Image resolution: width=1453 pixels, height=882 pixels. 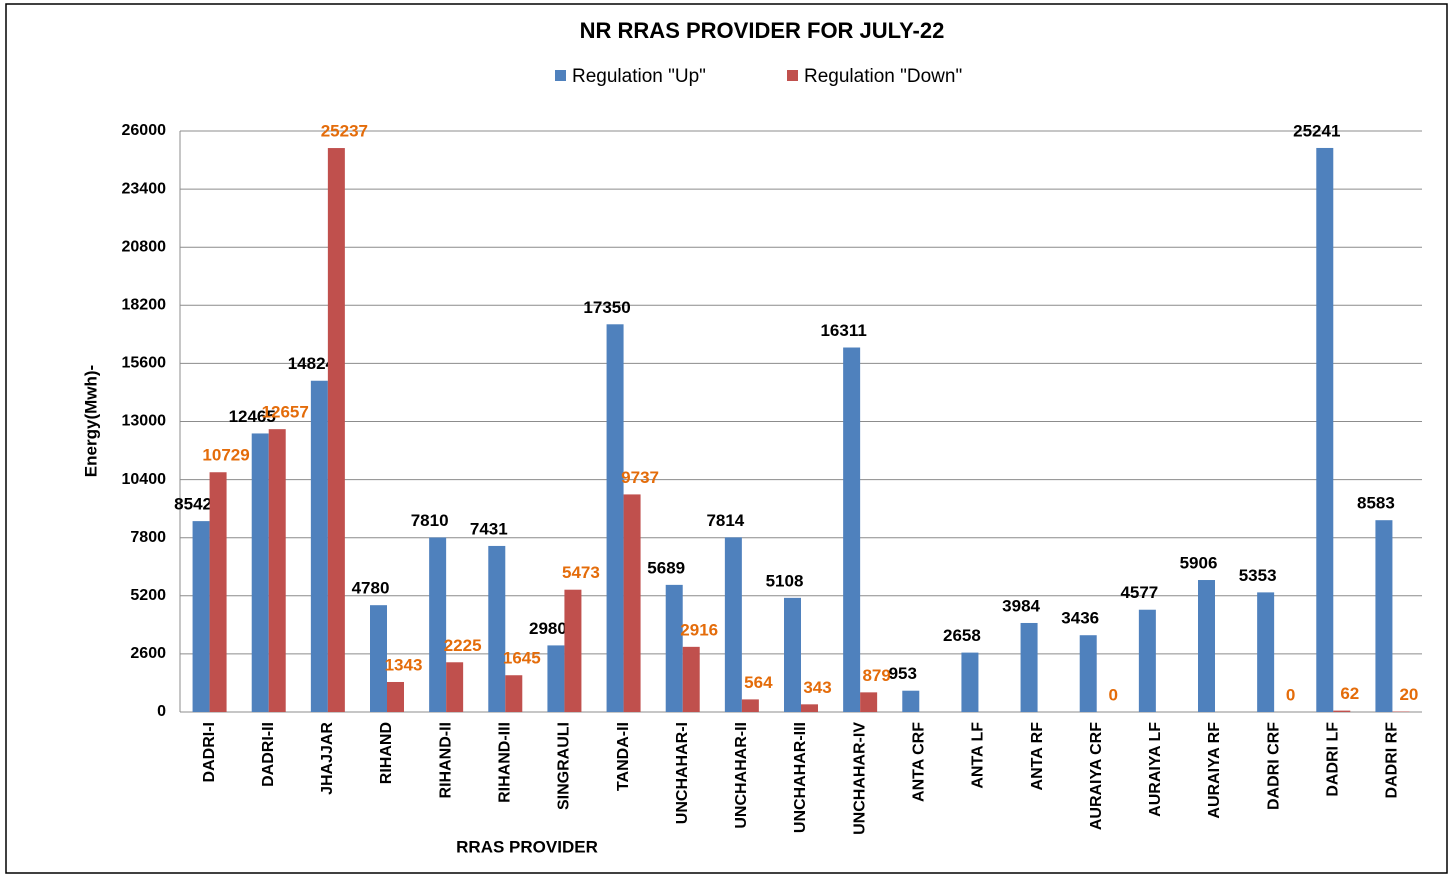 What do you see at coordinates (623, 756) in the screenshot?
I see `x-tick-label: TANDA-II` at bounding box center [623, 756].